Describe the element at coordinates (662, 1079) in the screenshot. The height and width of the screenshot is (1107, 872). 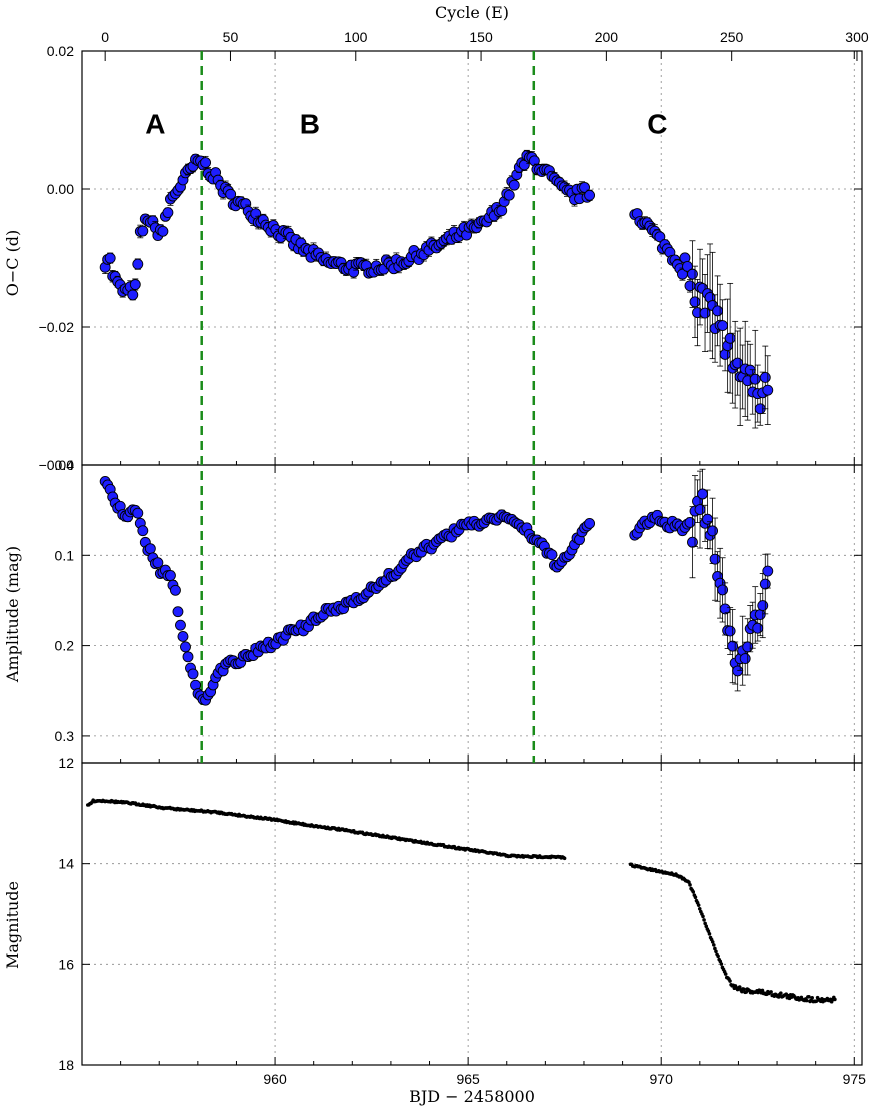
I see `xtick-label: 970` at that location.